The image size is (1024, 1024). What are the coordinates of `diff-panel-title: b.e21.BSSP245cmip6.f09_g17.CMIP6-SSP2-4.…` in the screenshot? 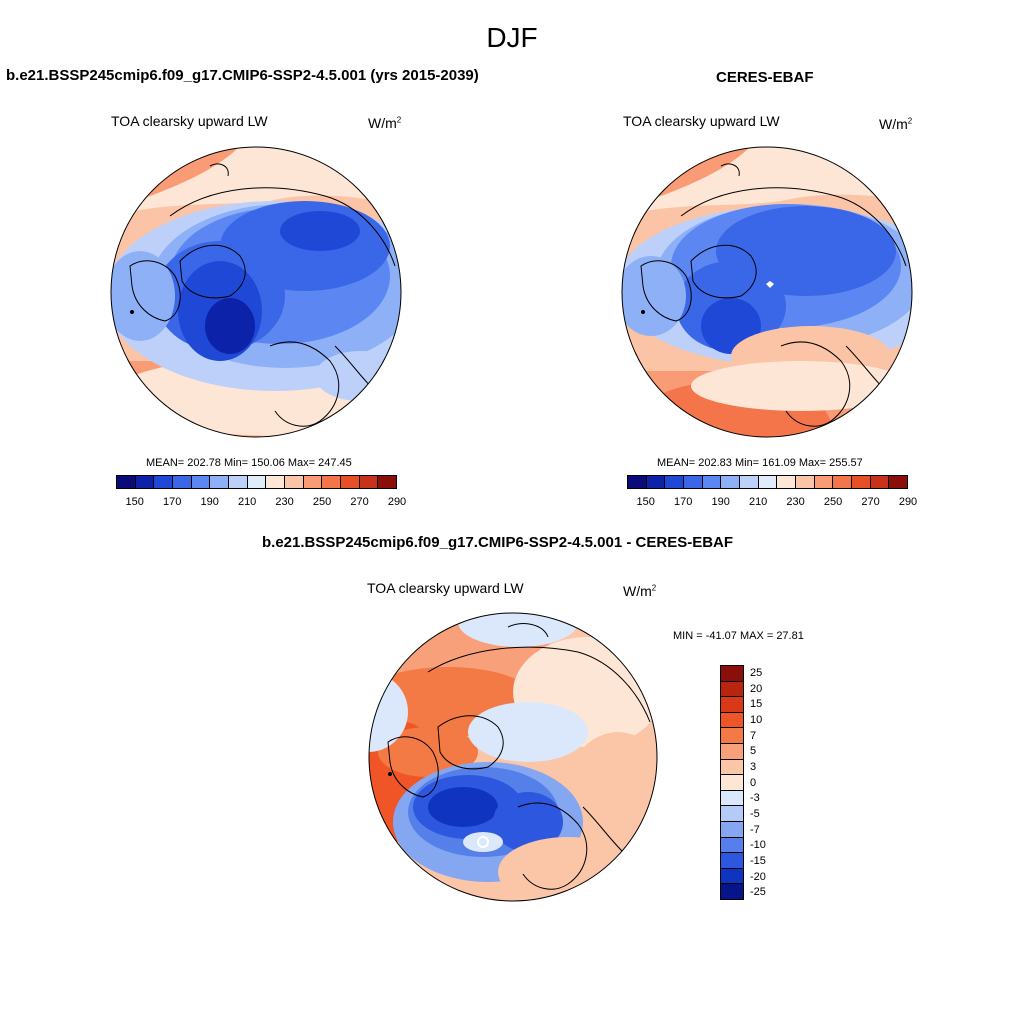 It's located at (498, 542).